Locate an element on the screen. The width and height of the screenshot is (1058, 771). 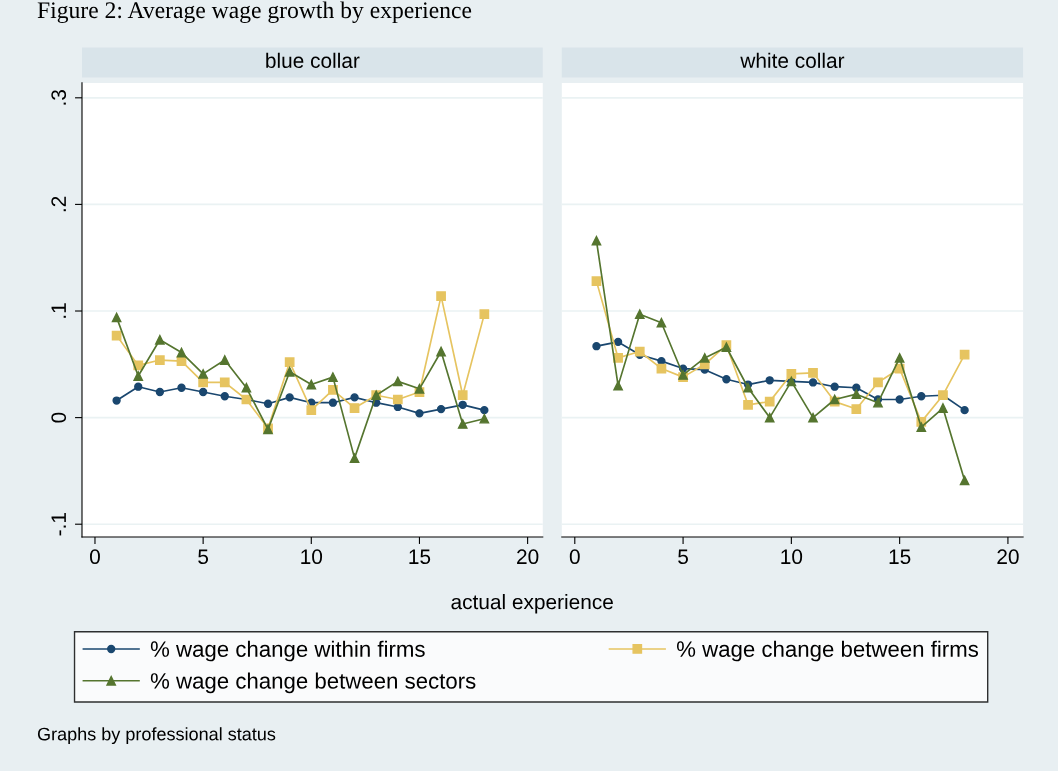
legend-label: % wage change between firms is located at coordinates (827, 651).